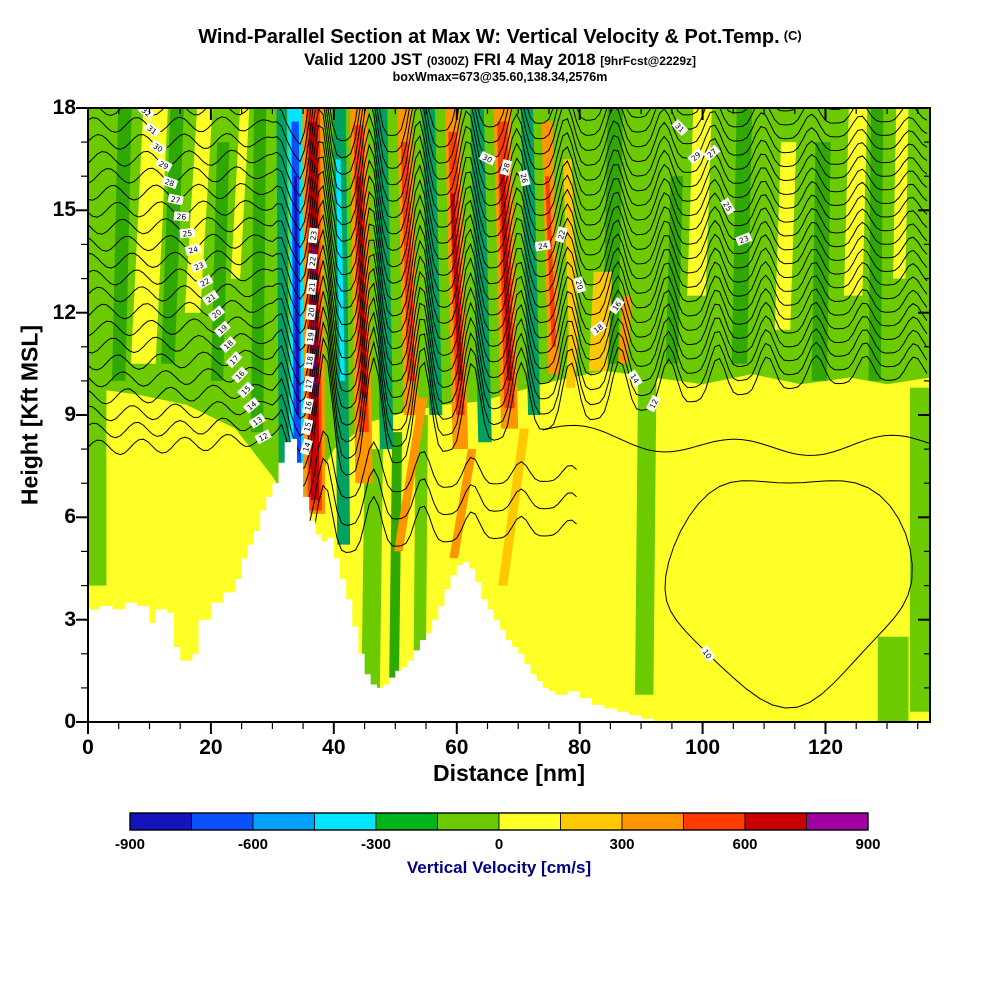 This screenshot has width=1000, height=1000. What do you see at coordinates (509, 773) in the screenshot?
I see `x-axis-label: Distance [nm]` at bounding box center [509, 773].